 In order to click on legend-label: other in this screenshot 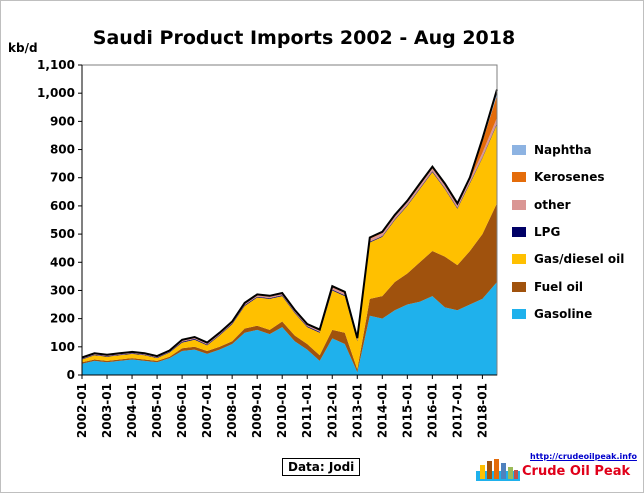, I will do `click(552, 204)`.